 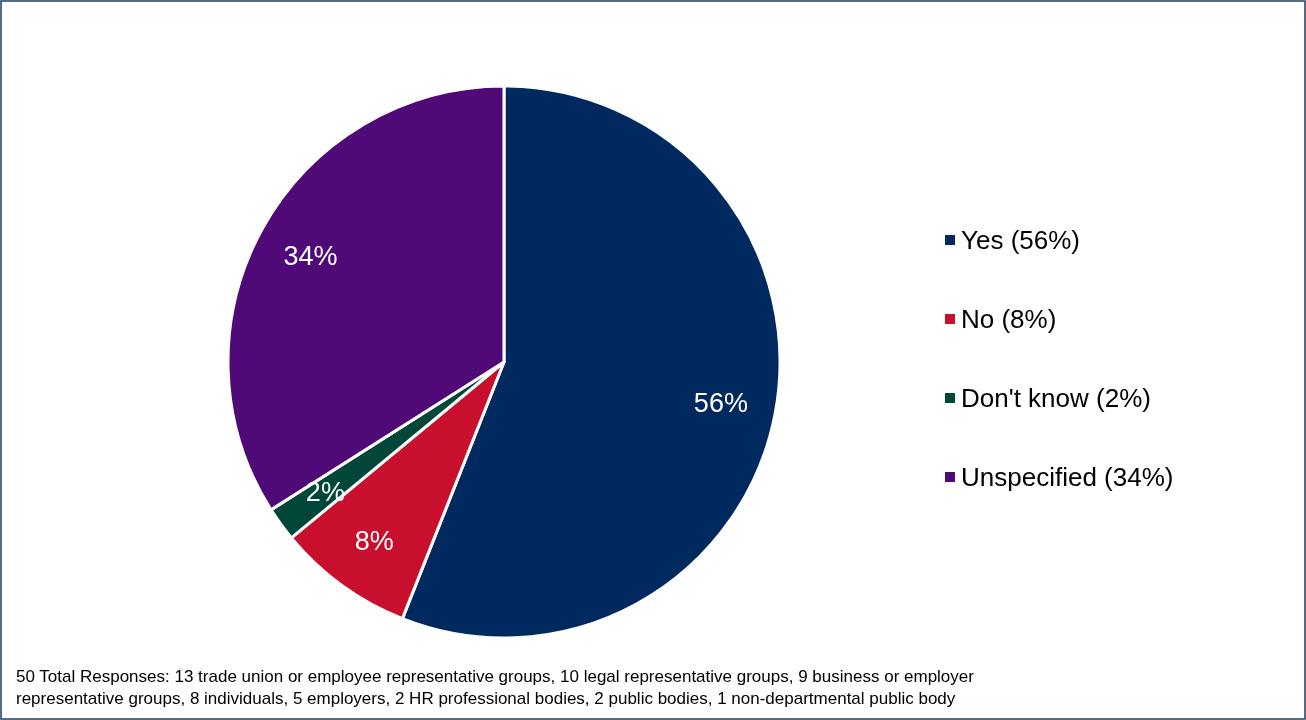 I want to click on data-label: 56%, so click(x=720, y=403).